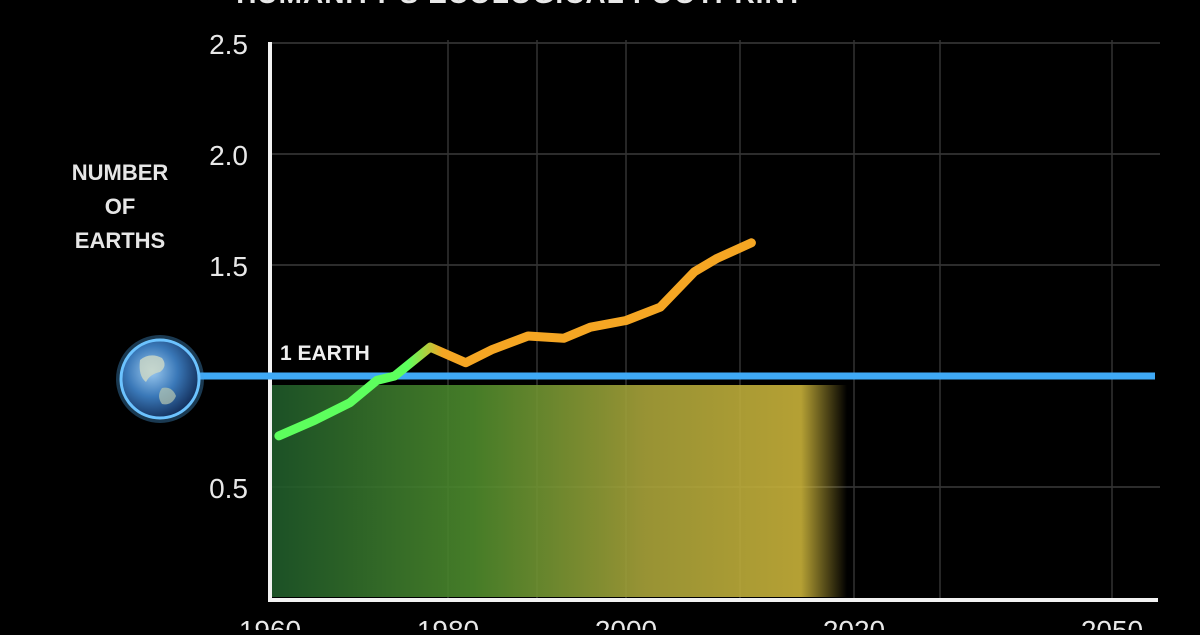  I want to click on x-tick-label: 1980, so click(448, 622).